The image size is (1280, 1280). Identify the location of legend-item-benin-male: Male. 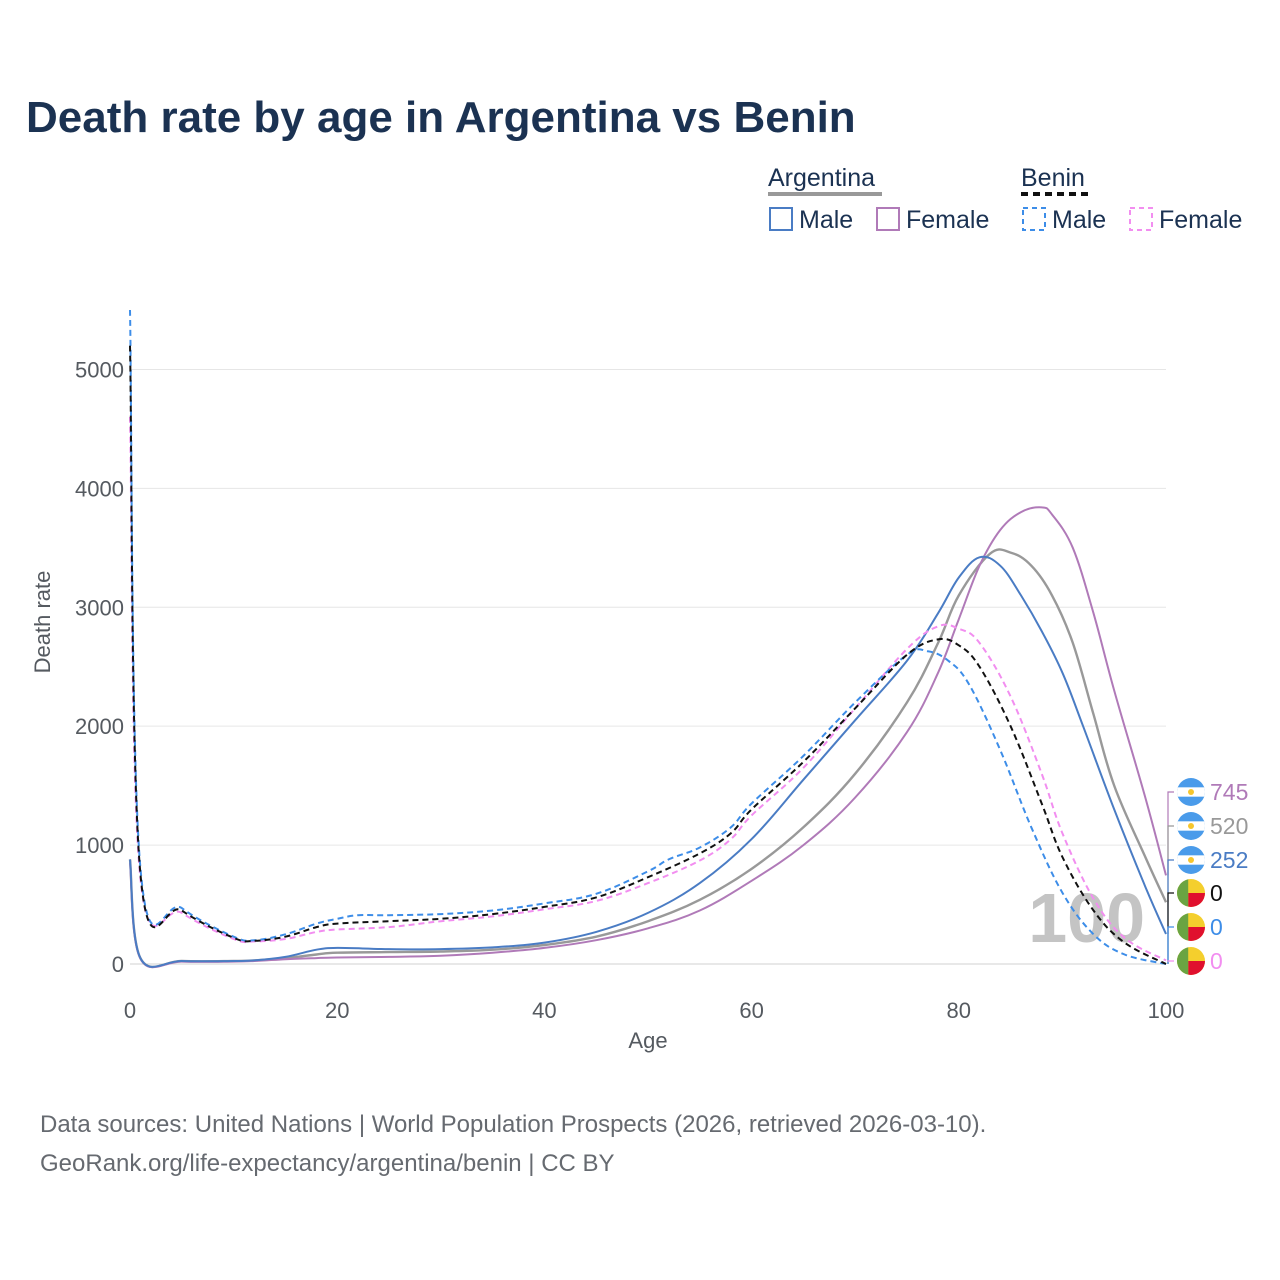
(1079, 220).